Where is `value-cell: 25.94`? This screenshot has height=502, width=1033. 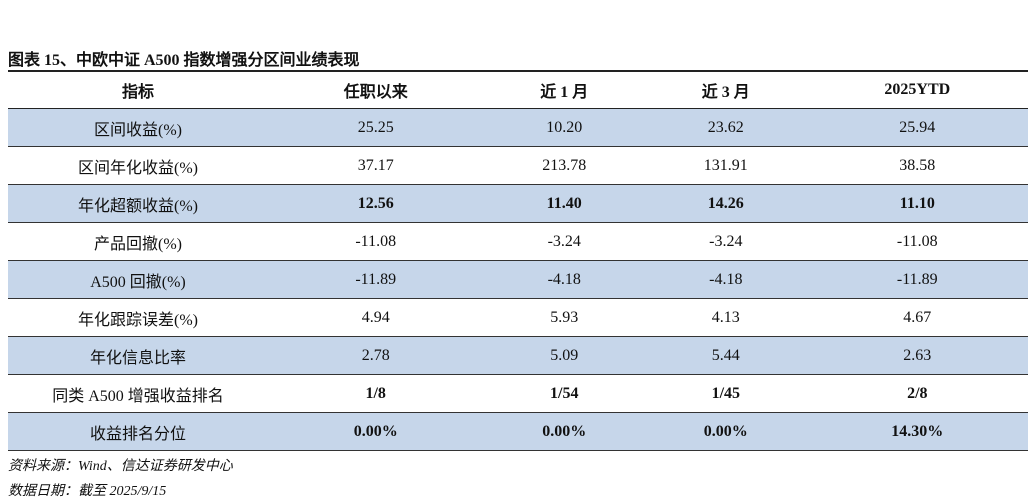 value-cell: 25.94 is located at coordinates (917, 127).